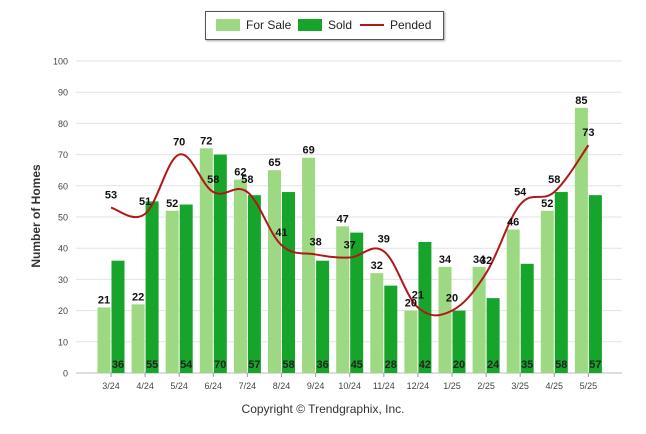 The image size is (646, 434). I want to click on x-tick-label: 4/24, so click(145, 386).